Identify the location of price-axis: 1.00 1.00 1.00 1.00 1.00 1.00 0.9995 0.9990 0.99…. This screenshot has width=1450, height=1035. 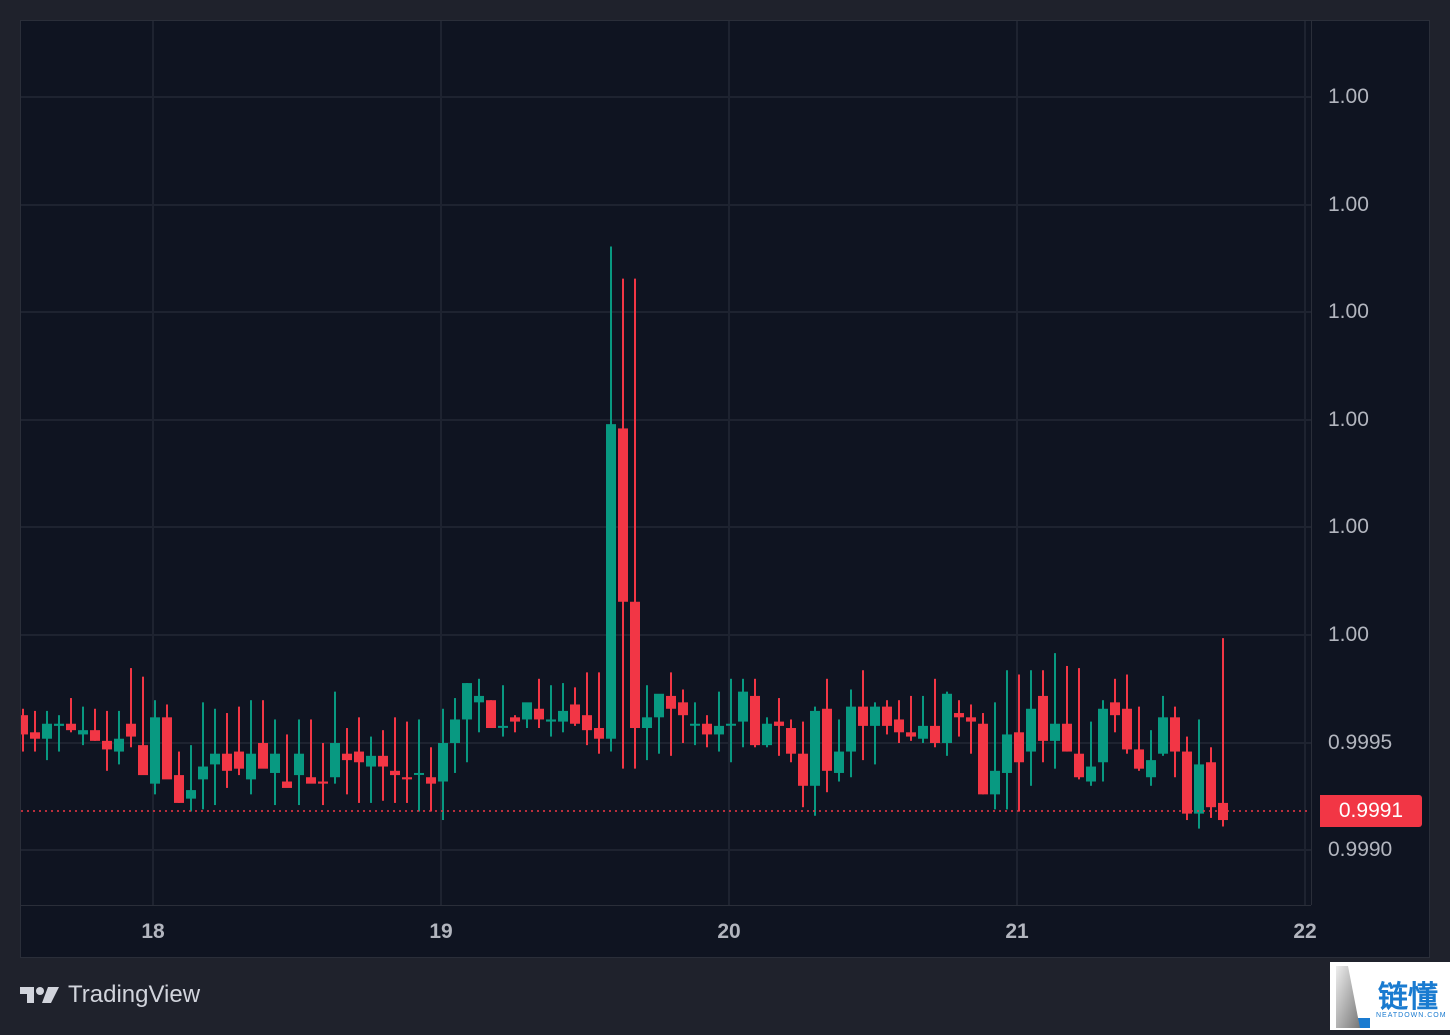
(1370, 463).